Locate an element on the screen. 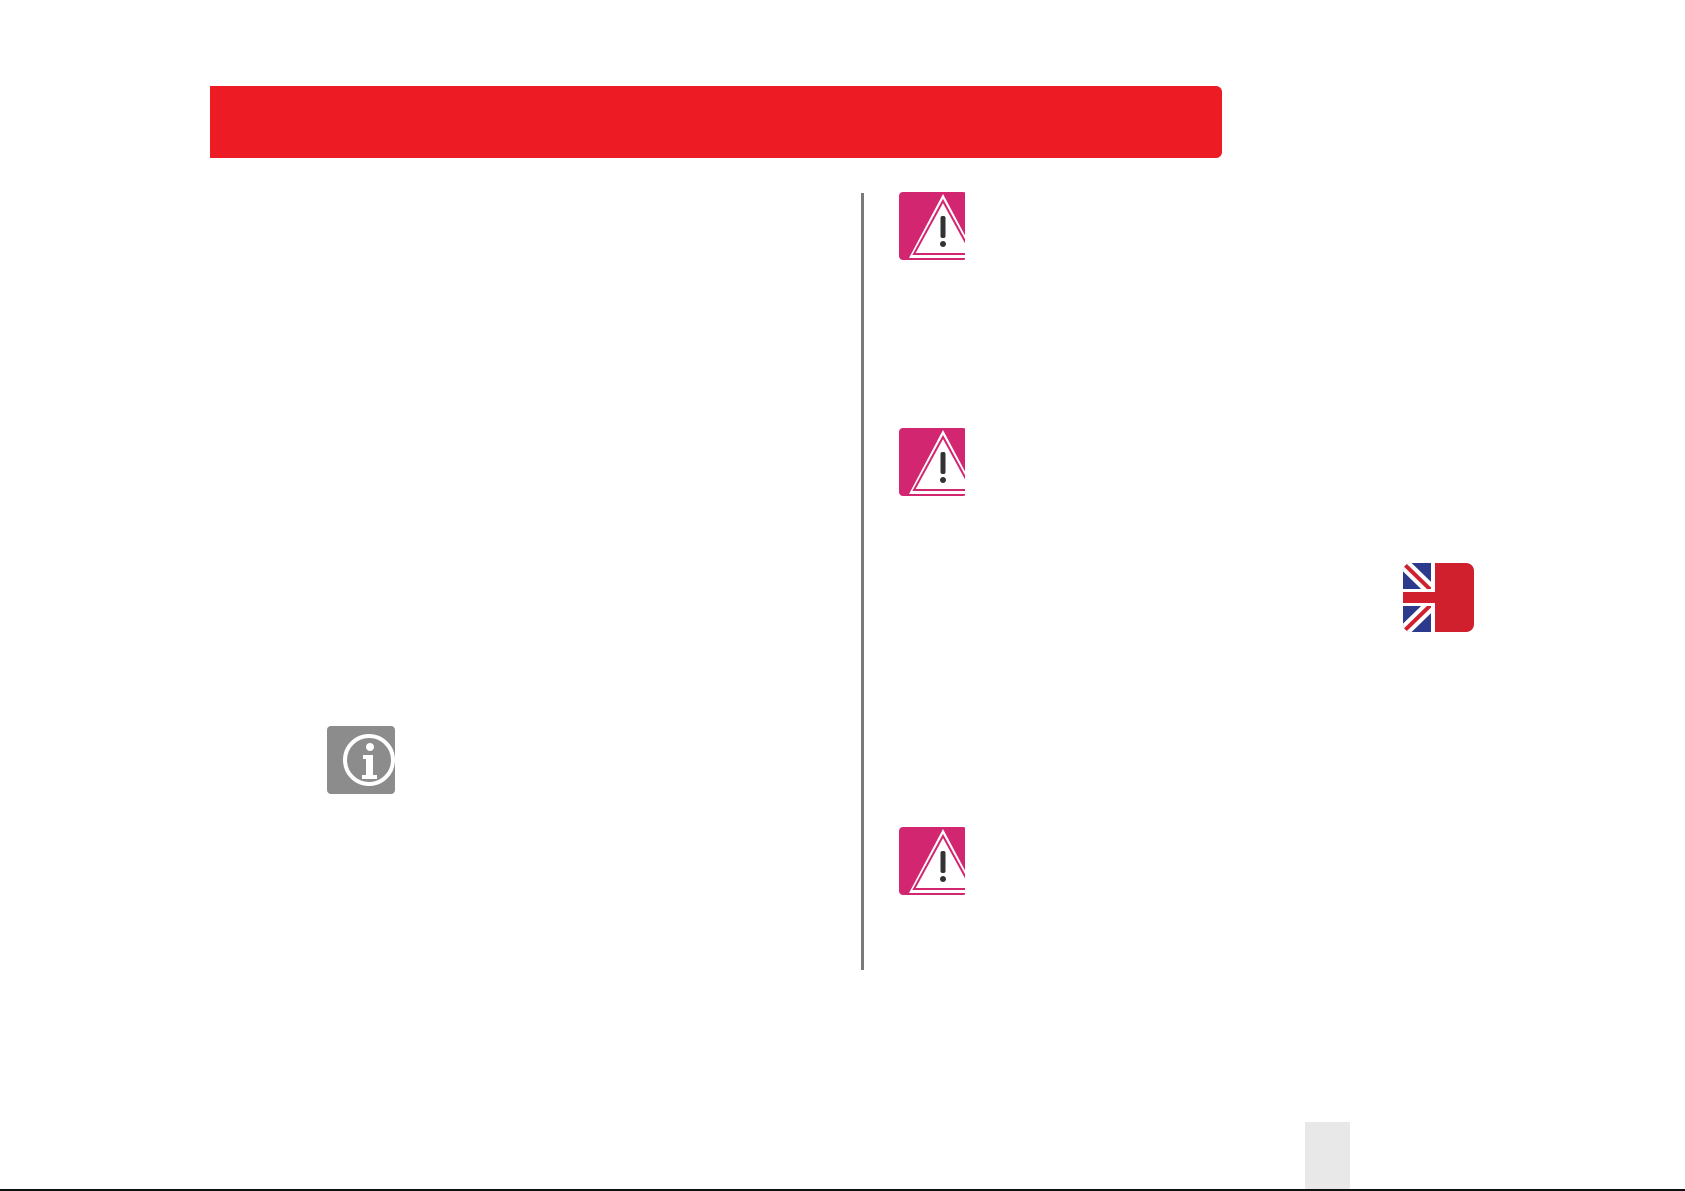 This screenshot has width=1685, height=1191. page-number-tab is located at coordinates (1327, 1156).